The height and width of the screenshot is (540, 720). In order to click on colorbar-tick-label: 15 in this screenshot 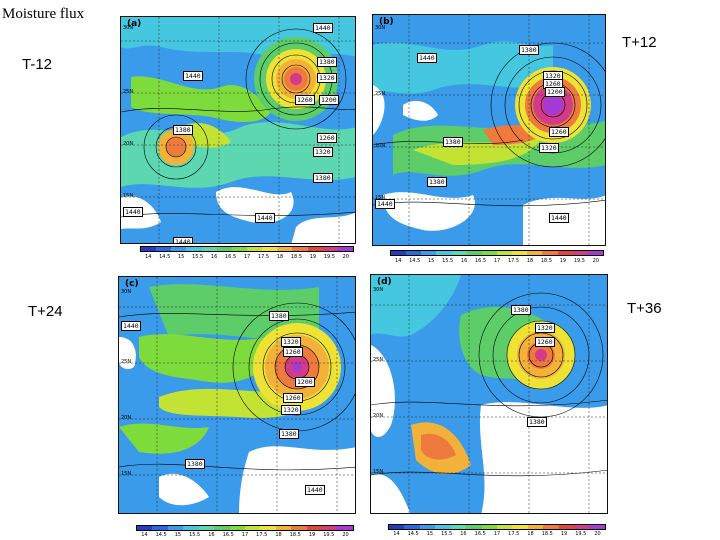, I will do `click(430, 534)`.